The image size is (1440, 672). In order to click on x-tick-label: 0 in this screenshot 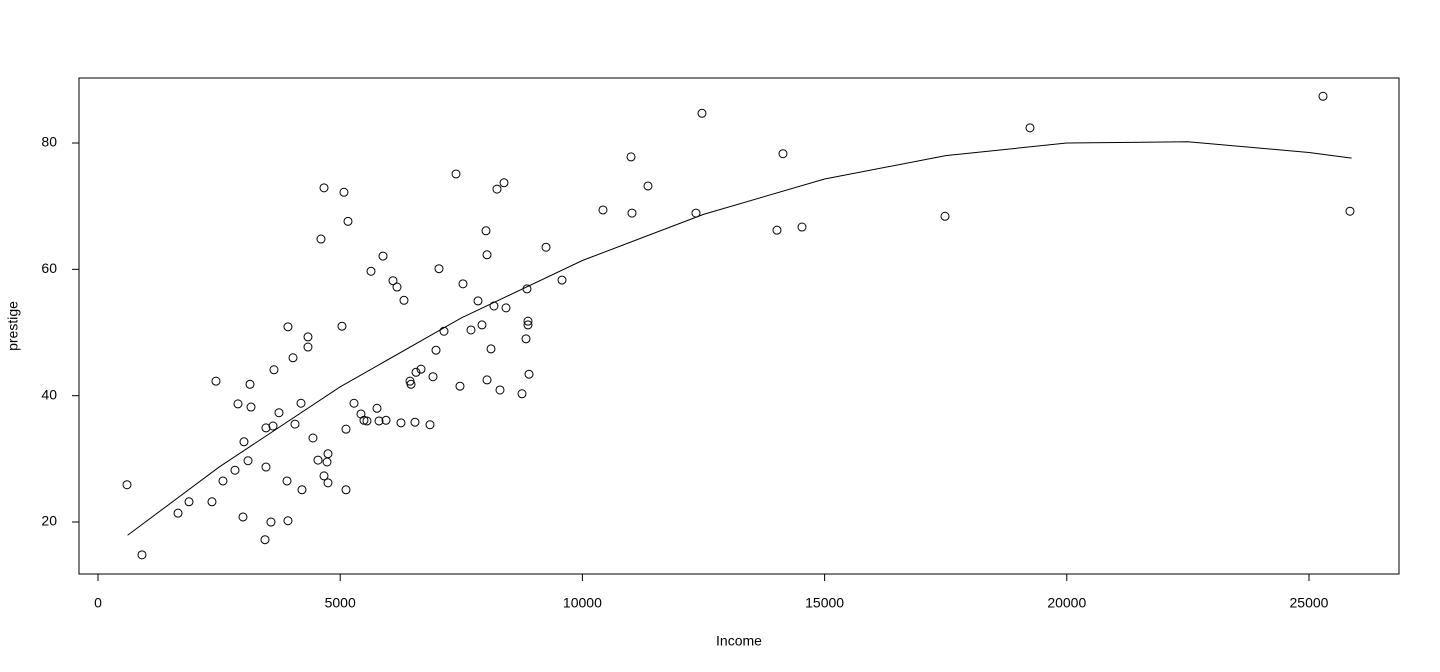, I will do `click(98, 603)`.